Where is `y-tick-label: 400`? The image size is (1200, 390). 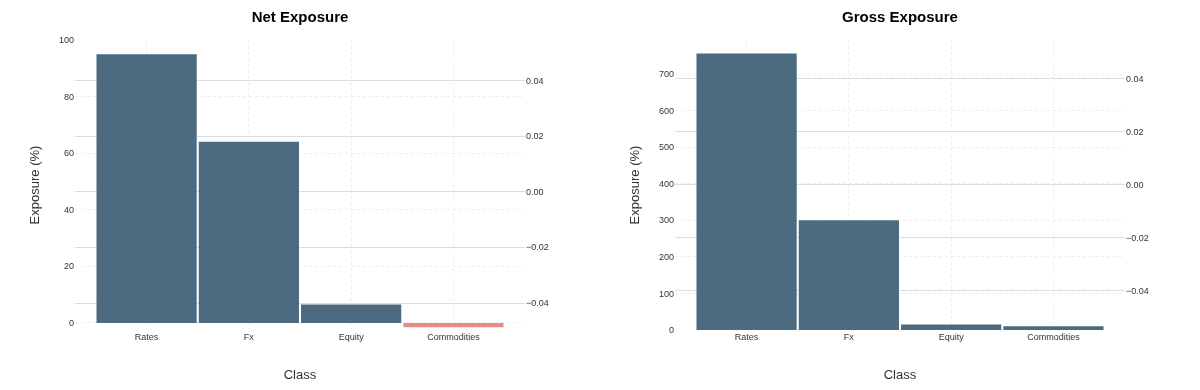 y-tick-label: 400 is located at coordinates (666, 183).